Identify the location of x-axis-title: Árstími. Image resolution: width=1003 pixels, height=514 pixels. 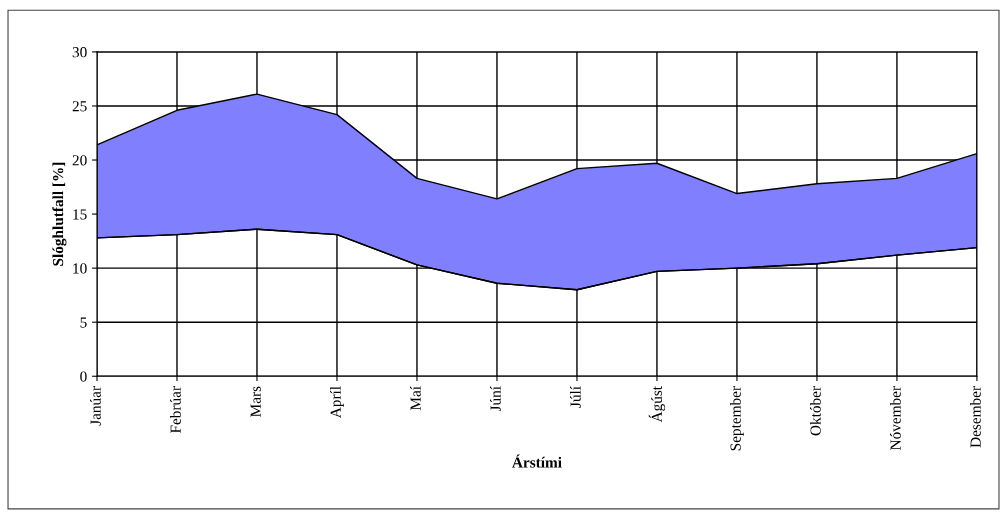
(537, 461).